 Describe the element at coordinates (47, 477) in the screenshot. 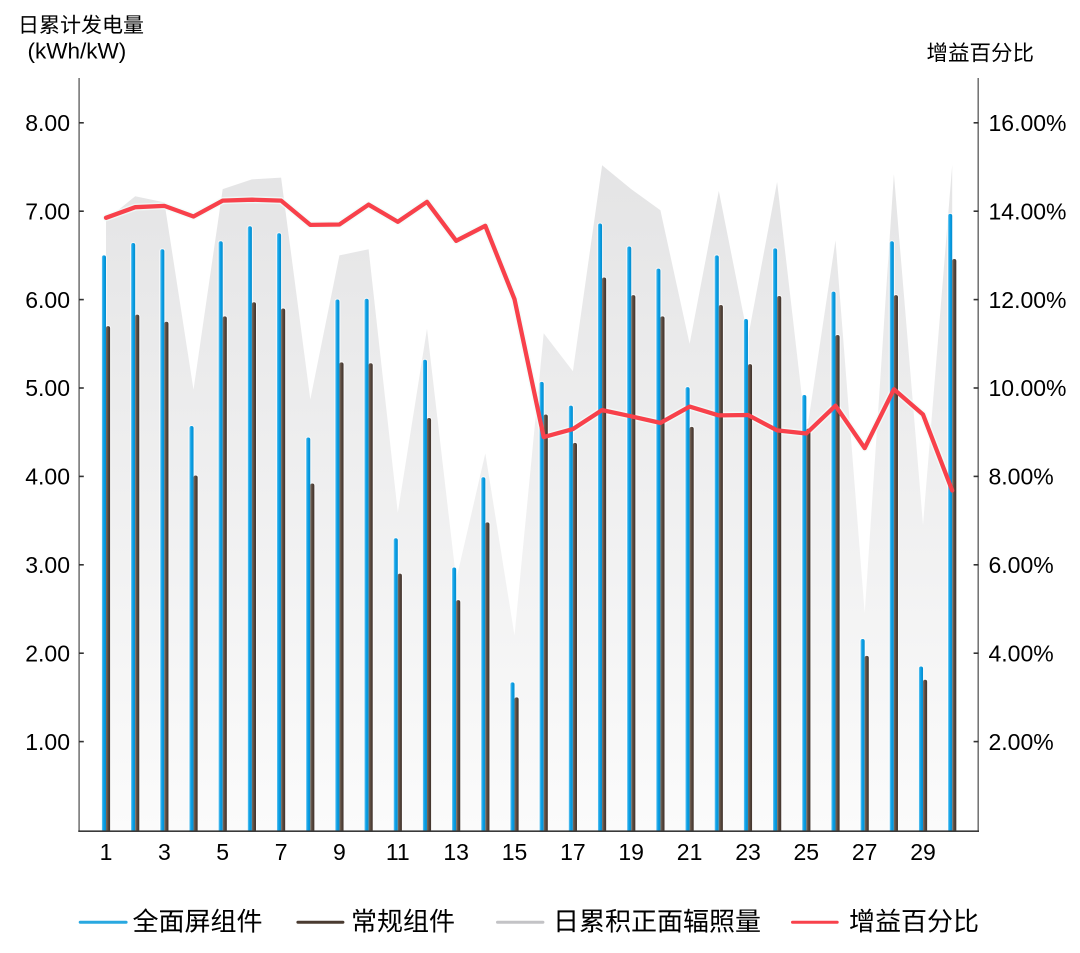

I see `svg-text: 4.00` at that location.